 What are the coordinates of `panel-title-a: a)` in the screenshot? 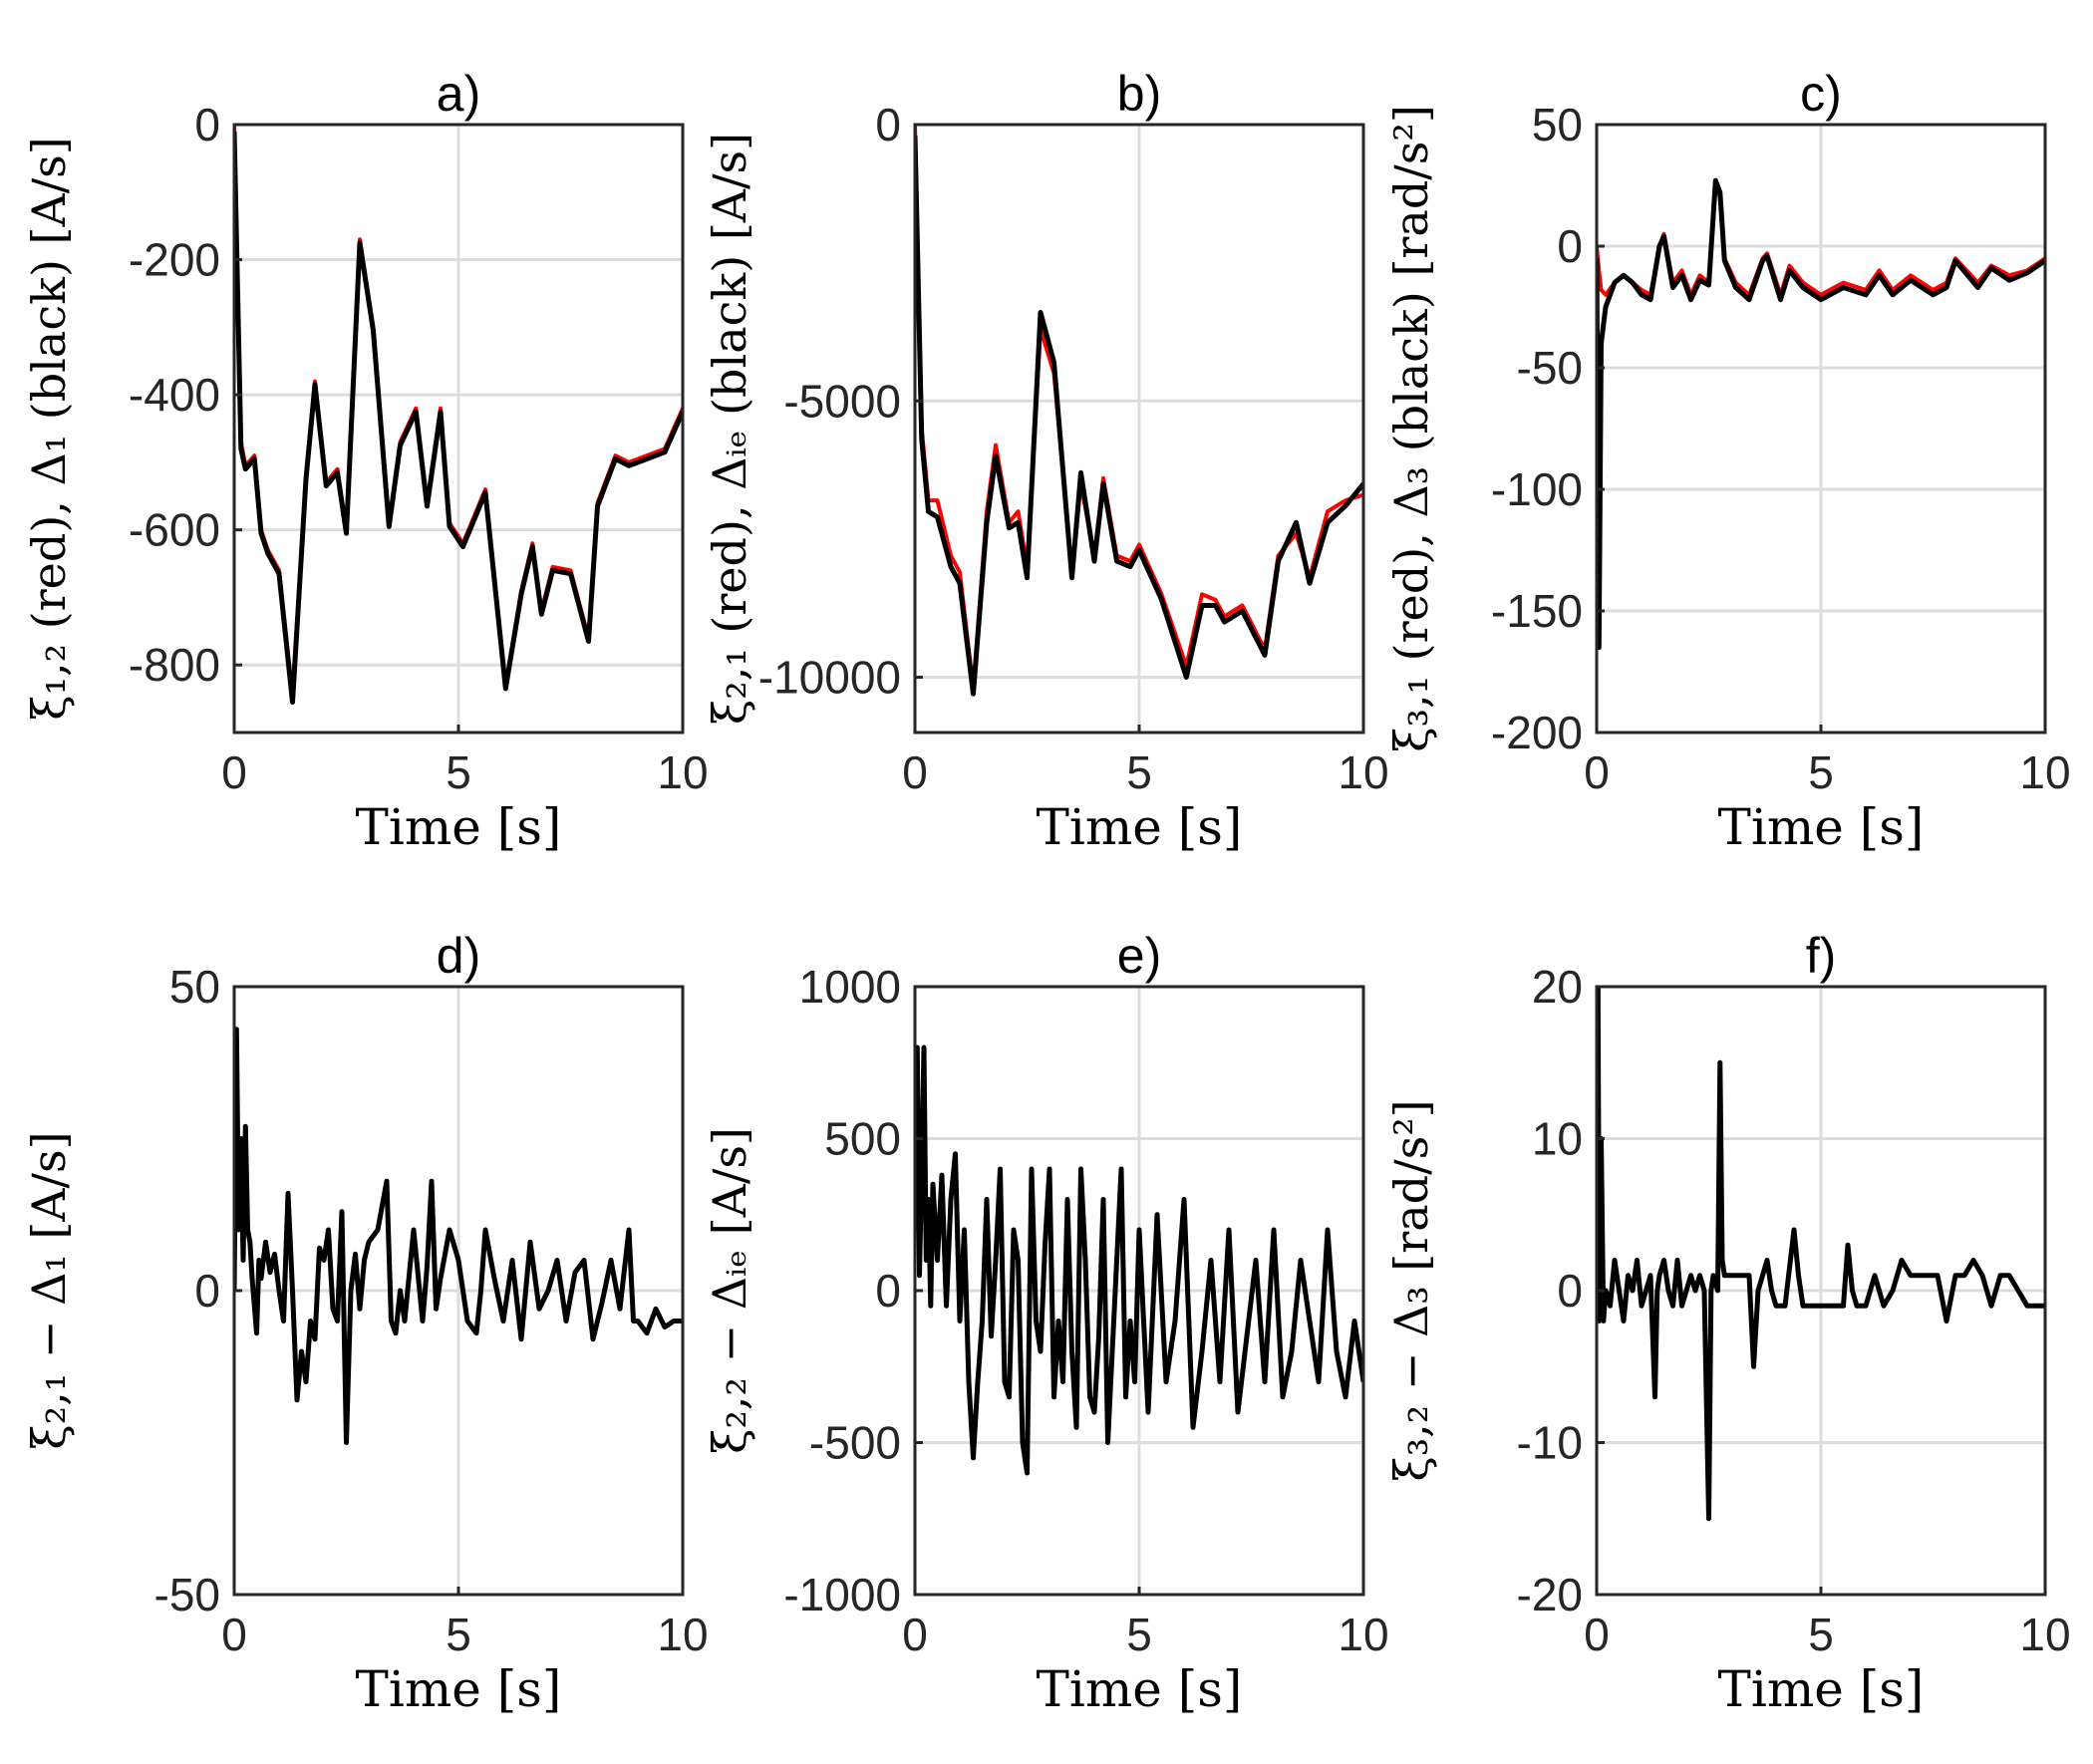 It's located at (459, 94).